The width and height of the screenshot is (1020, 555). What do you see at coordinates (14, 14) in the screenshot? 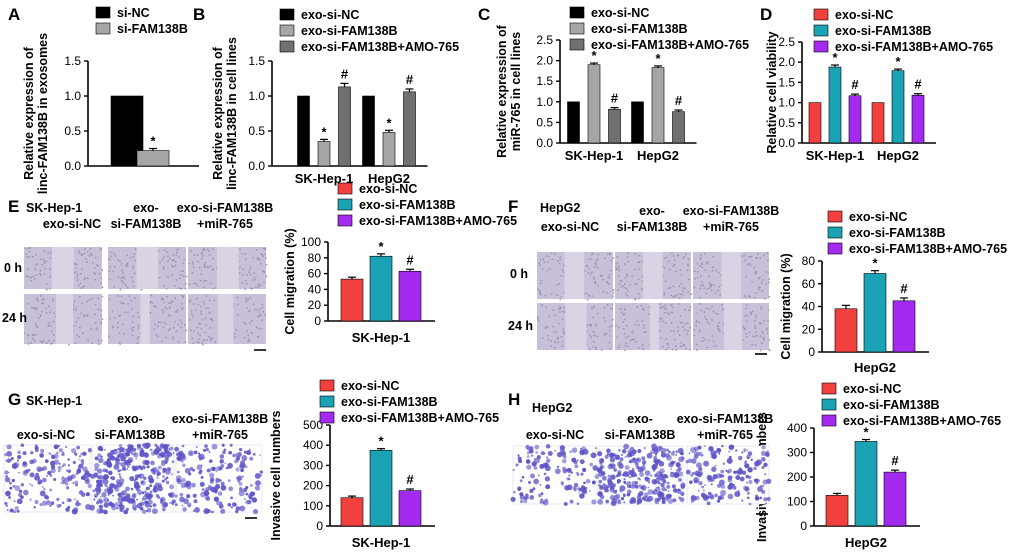
I see `panel-label: A` at bounding box center [14, 14].